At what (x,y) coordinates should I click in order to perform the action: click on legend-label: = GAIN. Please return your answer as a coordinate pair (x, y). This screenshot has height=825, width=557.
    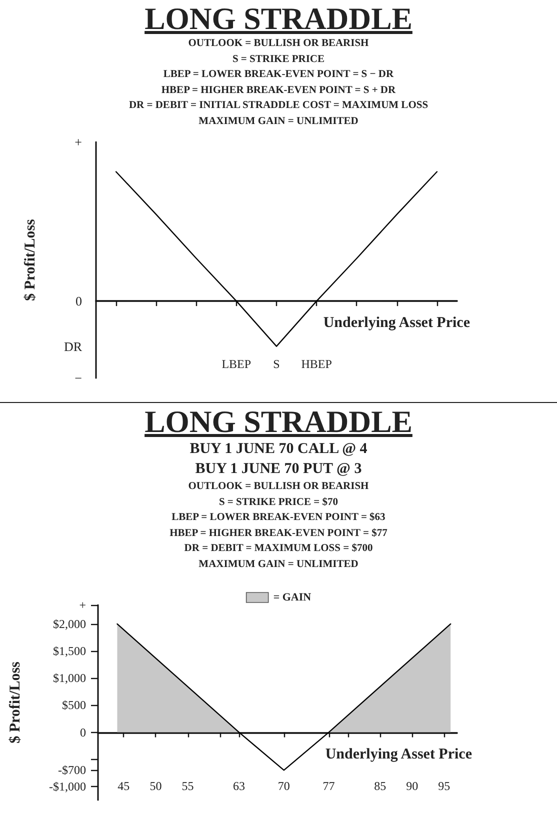
    Looking at the image, I should click on (292, 598).